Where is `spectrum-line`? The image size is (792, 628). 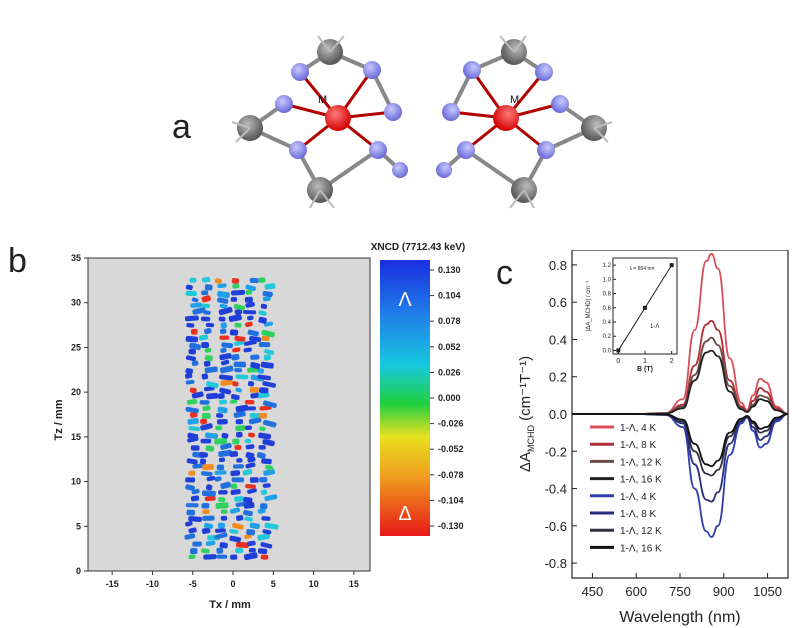 spectrum-line is located at coordinates (680, 382).